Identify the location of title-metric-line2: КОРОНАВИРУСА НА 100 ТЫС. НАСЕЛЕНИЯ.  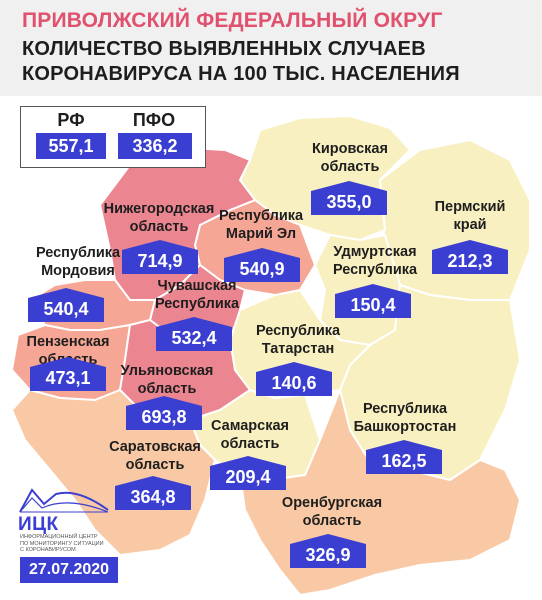
(241, 74).